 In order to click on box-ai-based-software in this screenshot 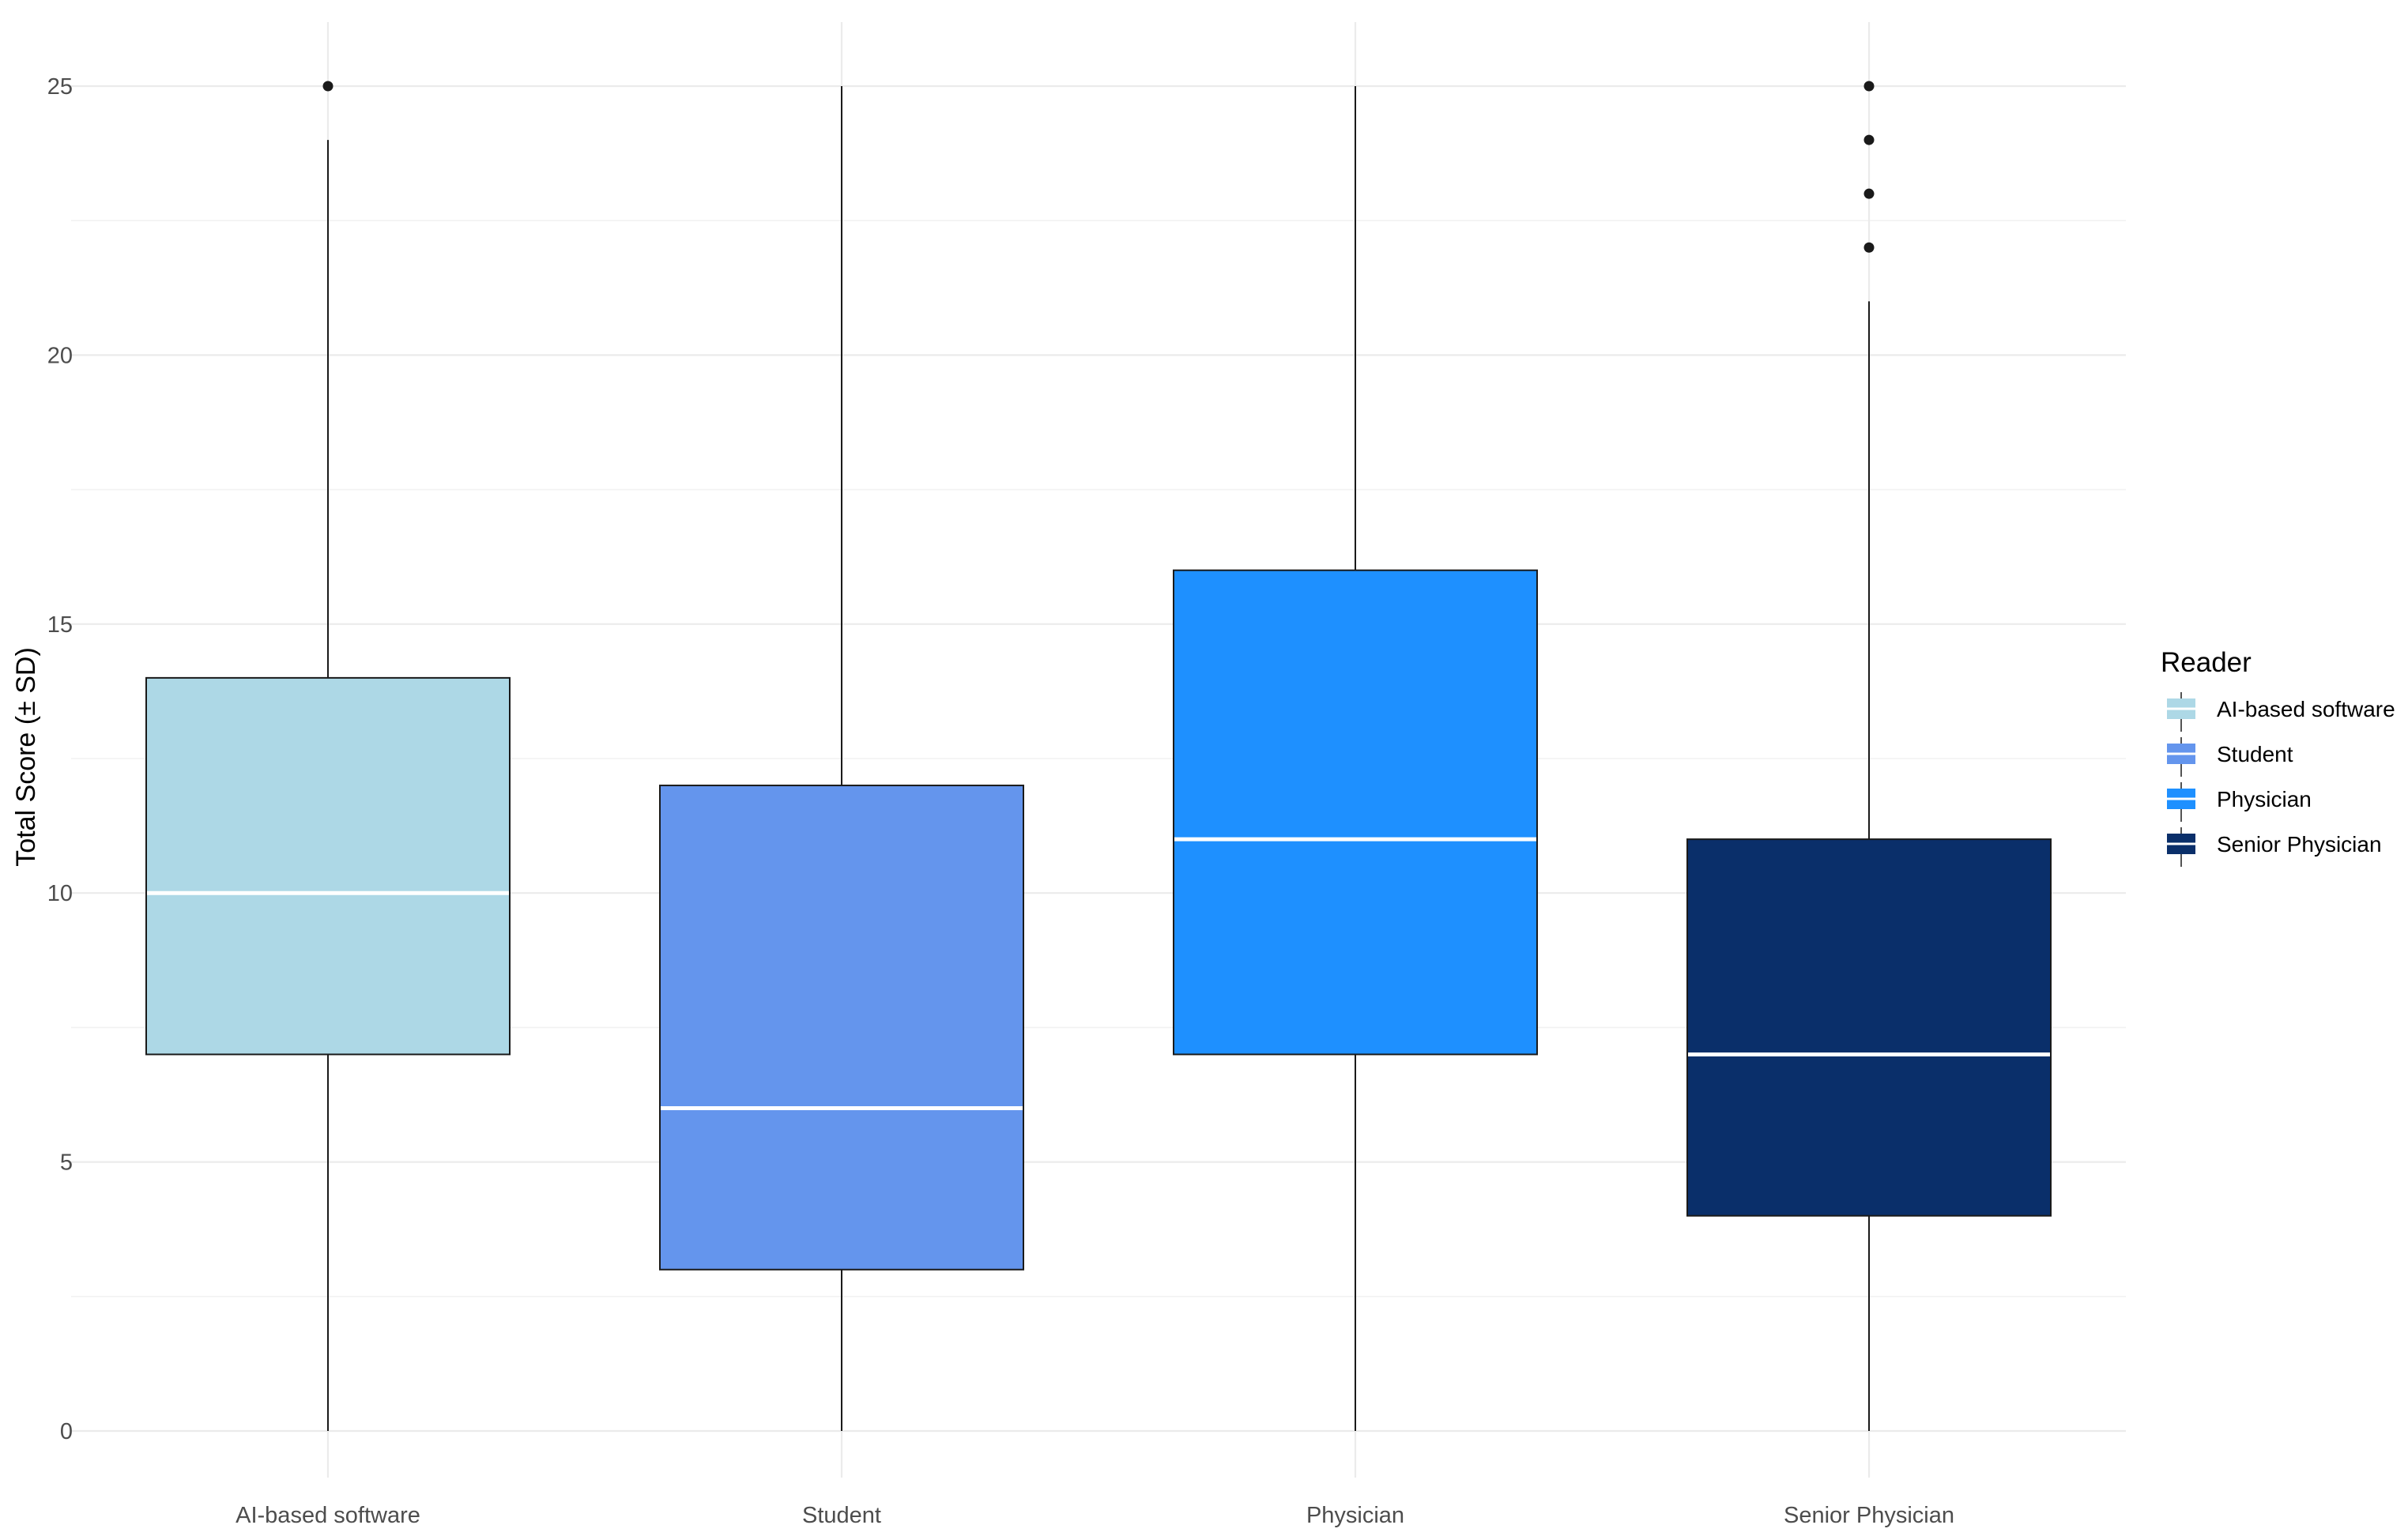, I will do `click(328, 756)`.